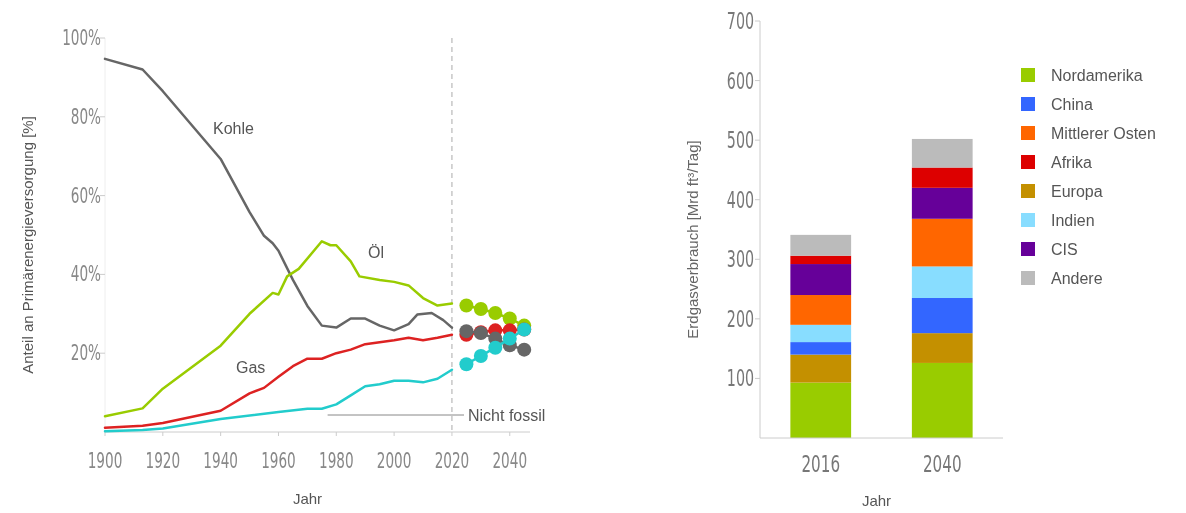 This screenshot has height=513, width=1186. What do you see at coordinates (278, 461) in the screenshot?
I see `x-tick-label: 1960` at bounding box center [278, 461].